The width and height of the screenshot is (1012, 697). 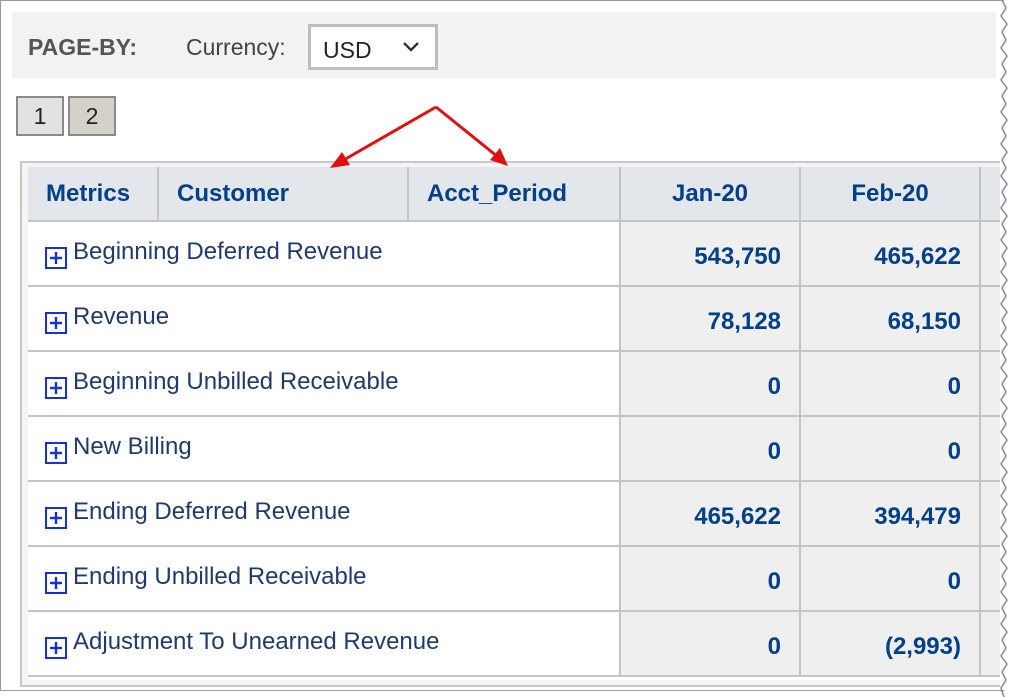 I want to click on header-feb-20: Feb-20, so click(x=891, y=194).